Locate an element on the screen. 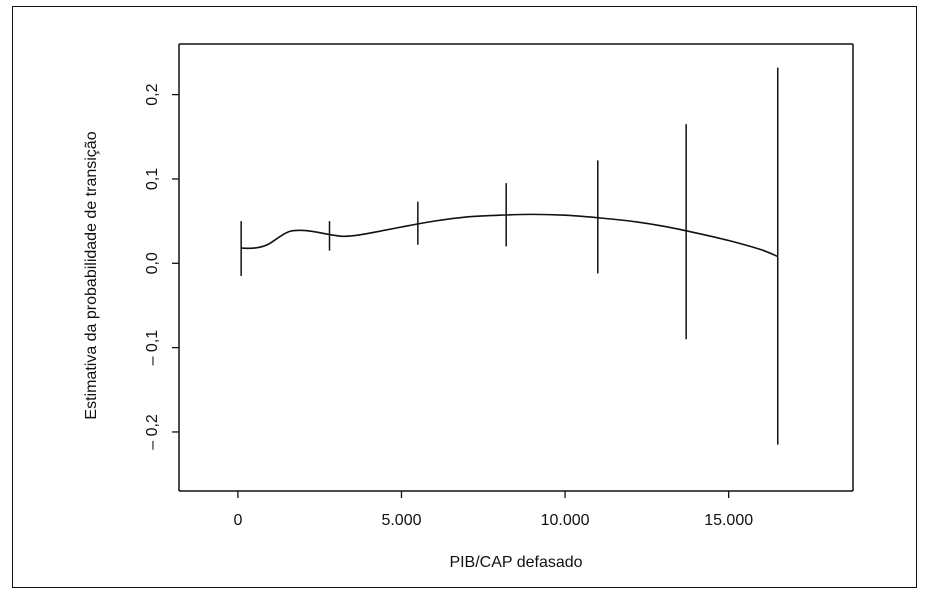 The height and width of the screenshot is (596, 927). y-tick-label: 0,0 is located at coordinates (152, 263).